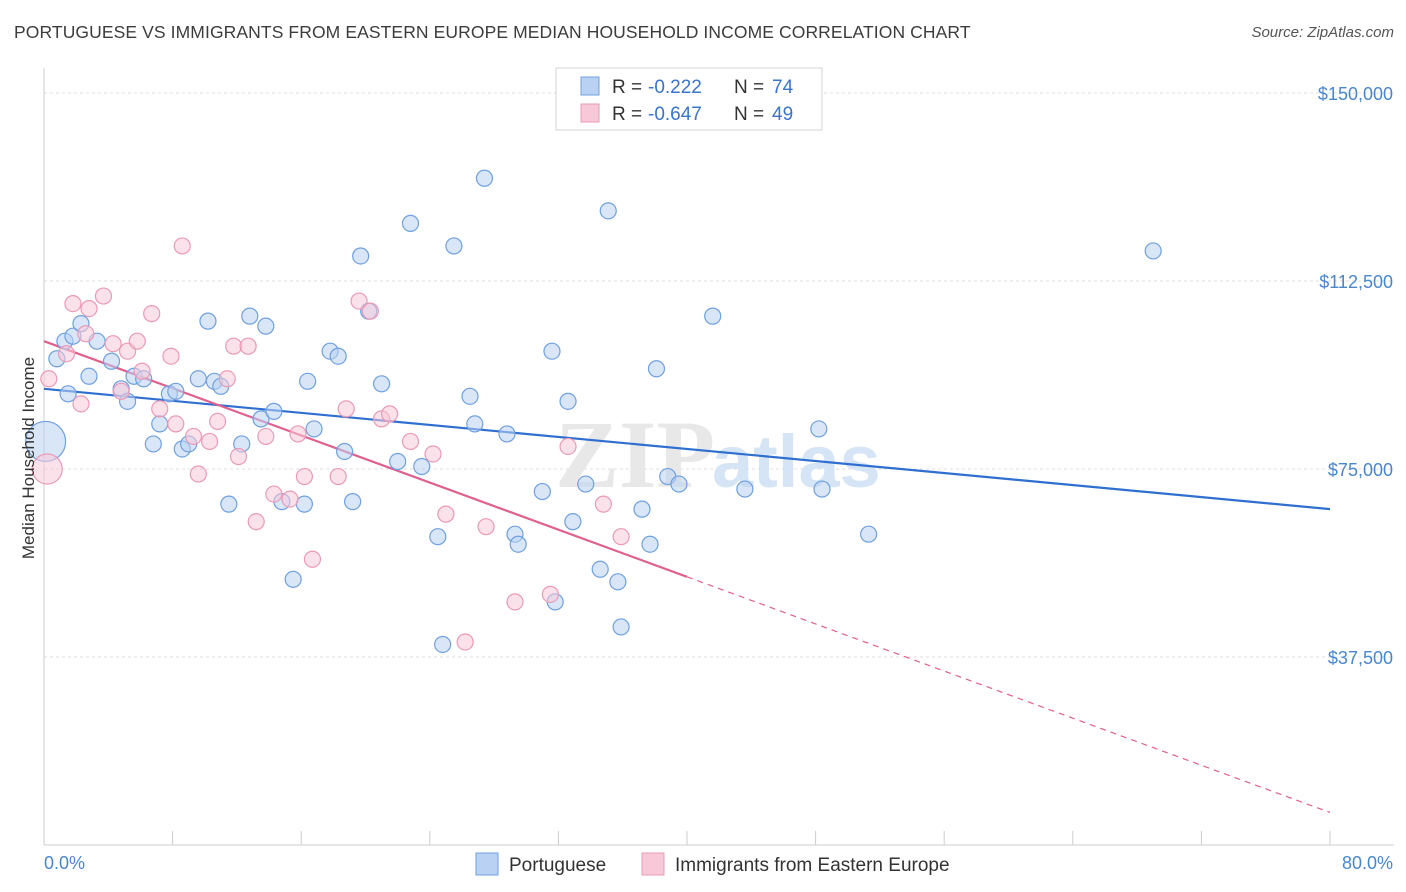 The height and width of the screenshot is (892, 1406). Describe the element at coordinates (28, 458) in the screenshot. I see `y-axis-title: Median Household Income` at that location.